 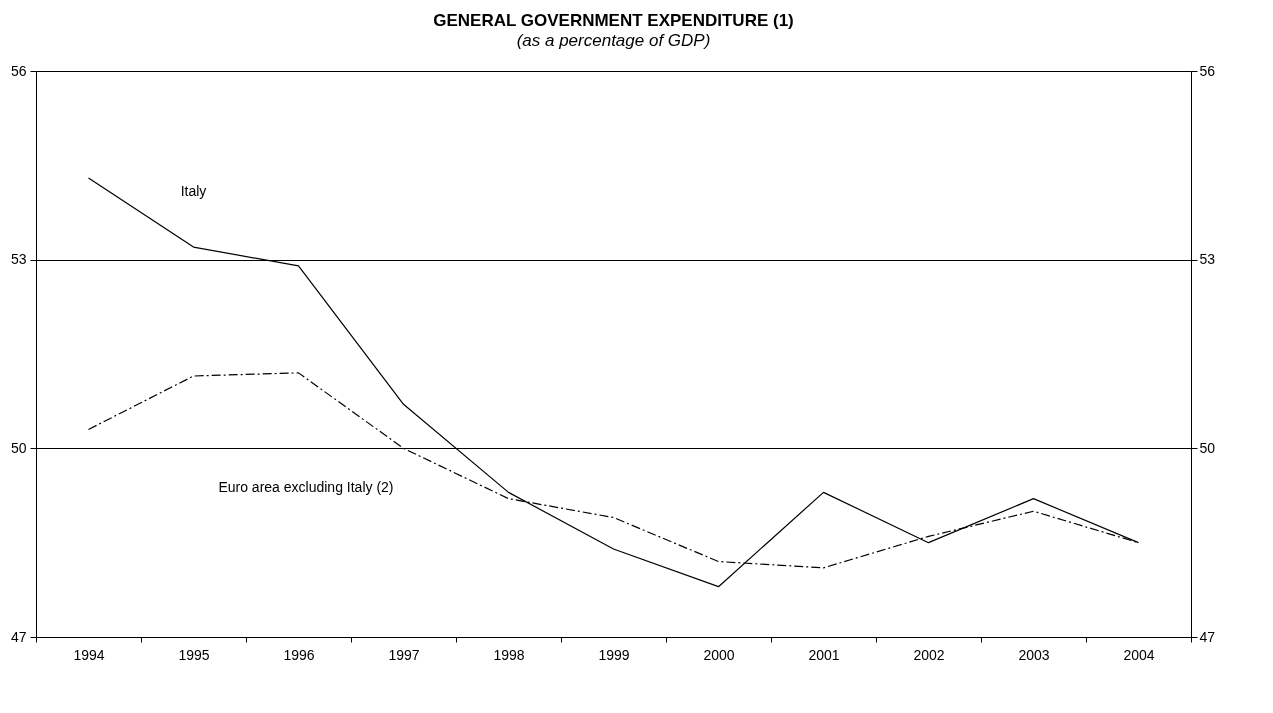 What do you see at coordinates (193, 191) in the screenshot?
I see `text: Italy` at bounding box center [193, 191].